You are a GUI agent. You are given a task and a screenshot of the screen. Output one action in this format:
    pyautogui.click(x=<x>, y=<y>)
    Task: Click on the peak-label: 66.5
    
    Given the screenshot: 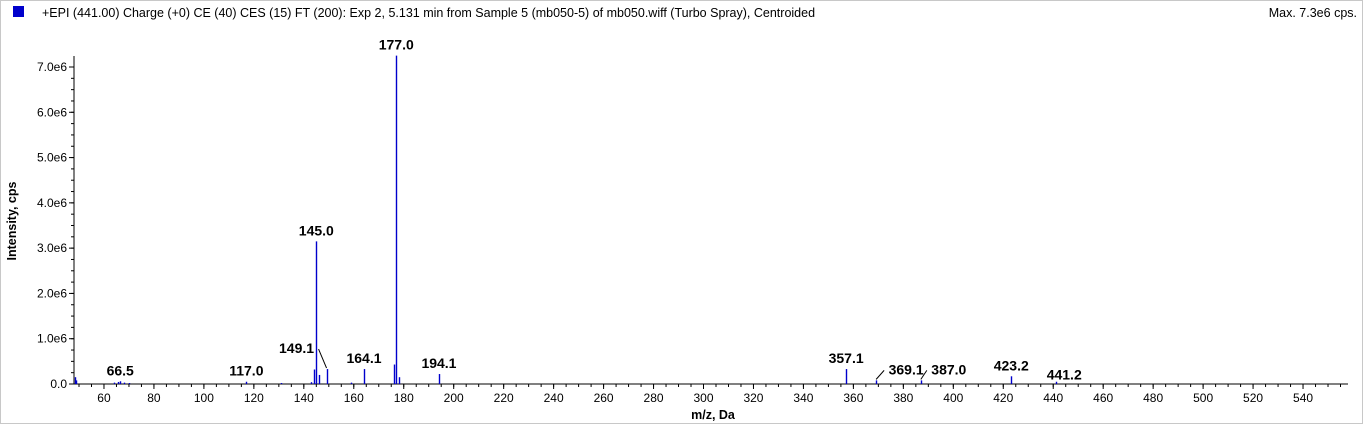 What is the action you would take?
    pyautogui.click(x=120, y=370)
    